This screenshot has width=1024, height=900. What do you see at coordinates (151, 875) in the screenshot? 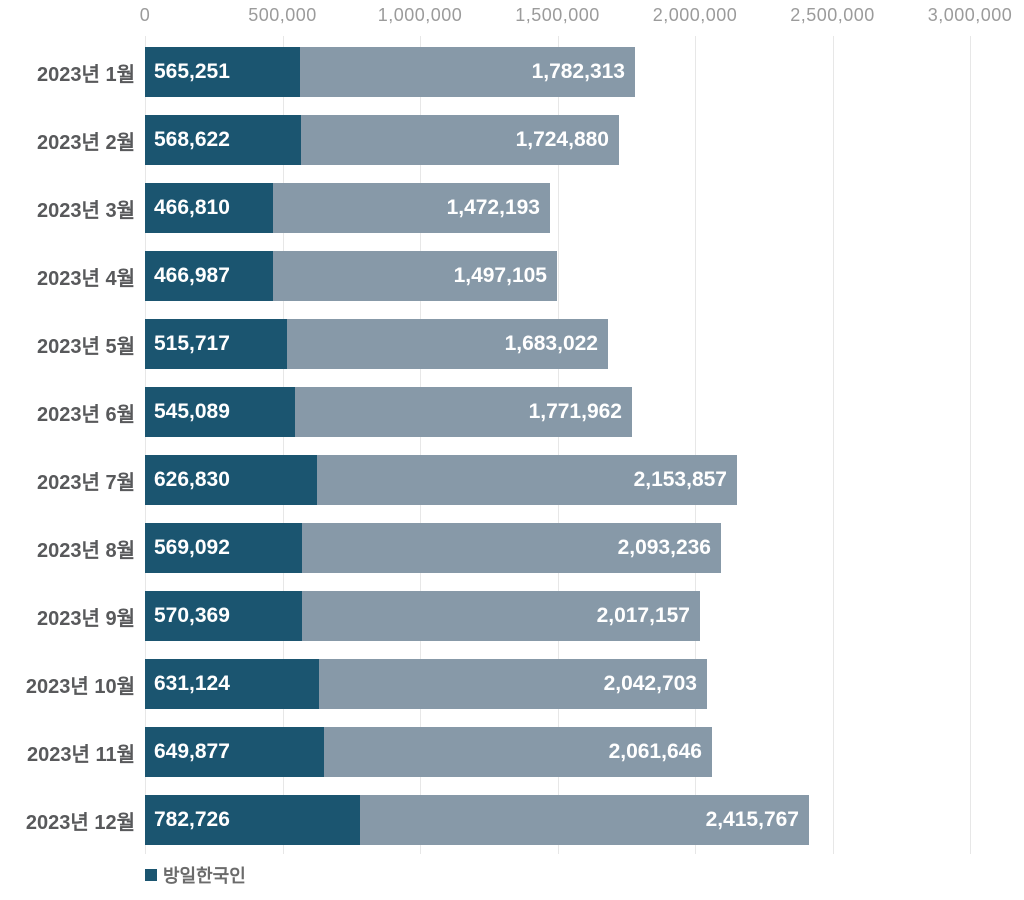
I see `legend-swatch-icon` at bounding box center [151, 875].